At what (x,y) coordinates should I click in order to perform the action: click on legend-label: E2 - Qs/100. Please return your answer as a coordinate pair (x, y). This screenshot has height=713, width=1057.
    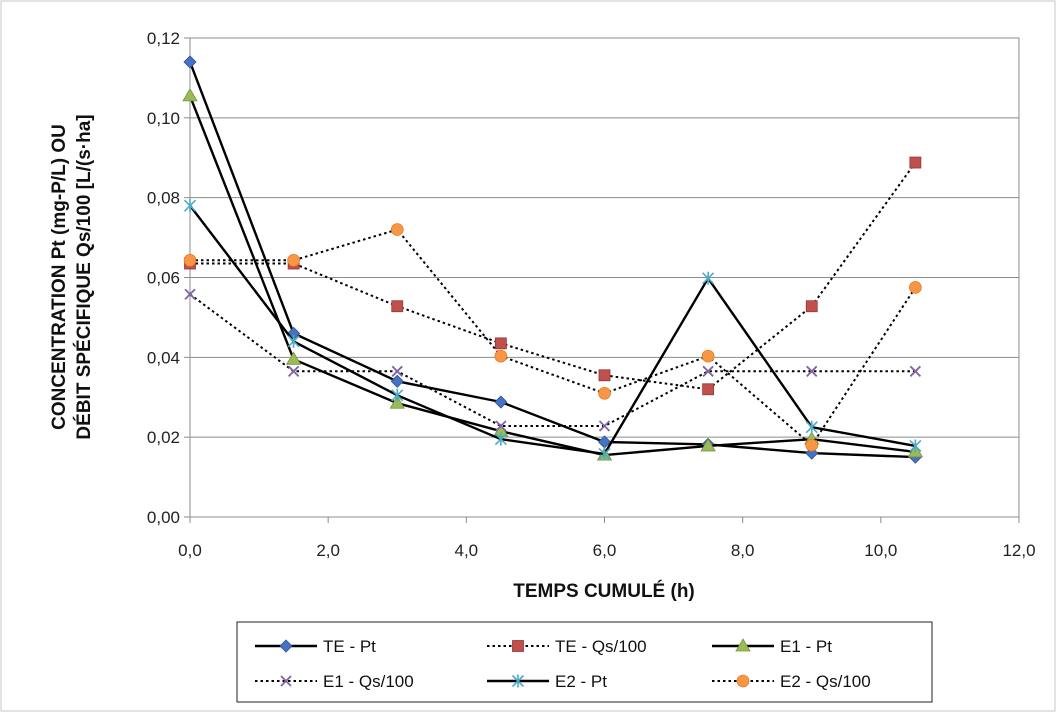
    Looking at the image, I should click on (825, 681).